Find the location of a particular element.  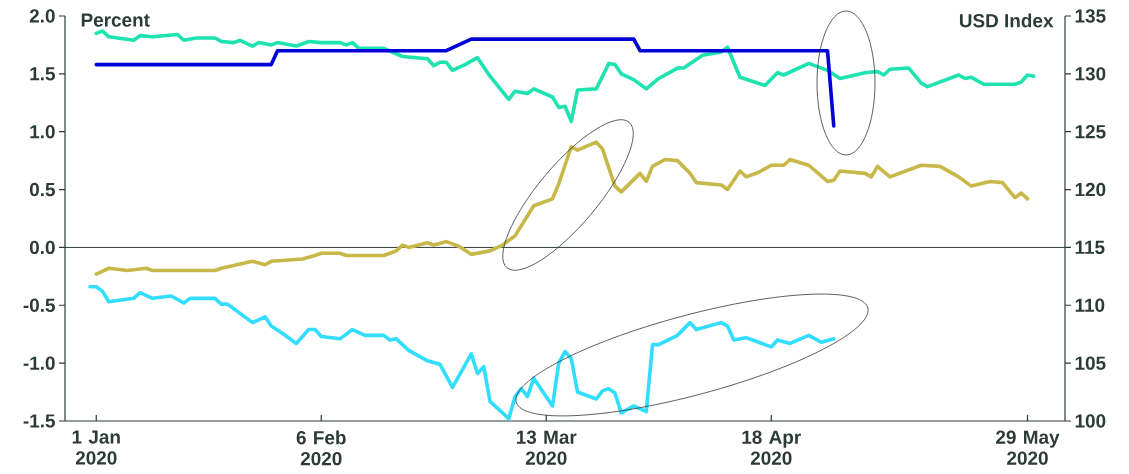

y2-tick-label: 120 is located at coordinates (1090, 189).